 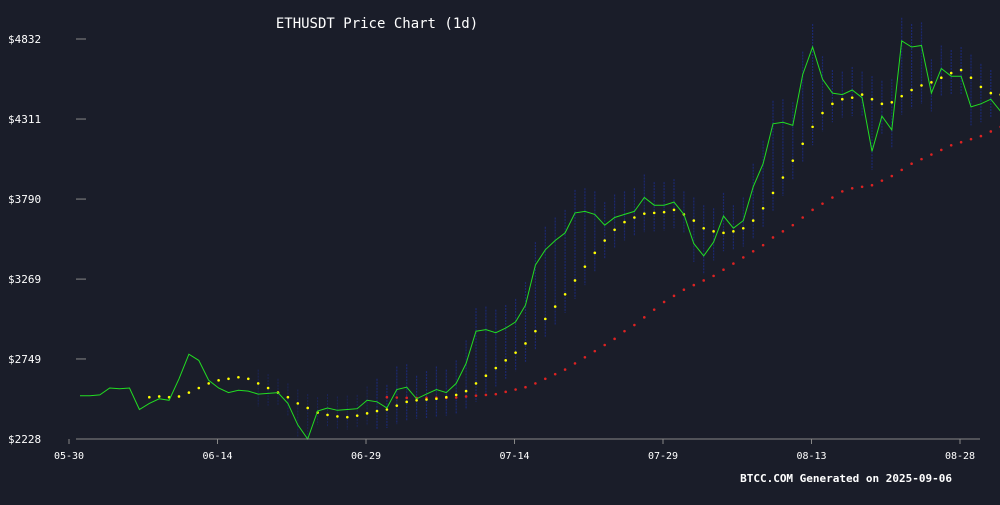 I want to click on x-tick-label: 06-29, so click(x=366, y=456).